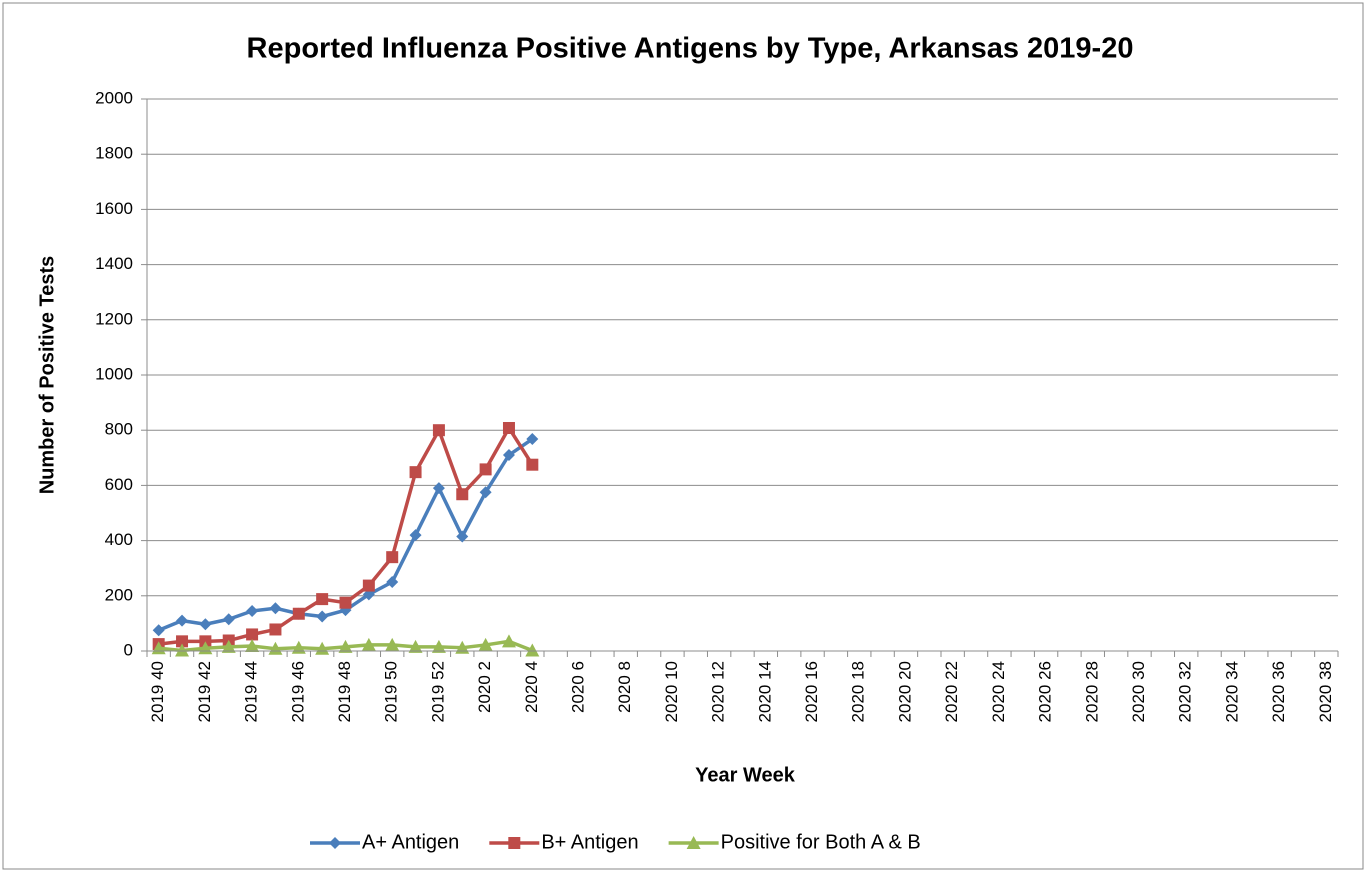  What do you see at coordinates (119, 539) in the screenshot?
I see `y-tick-label: 400` at bounding box center [119, 539].